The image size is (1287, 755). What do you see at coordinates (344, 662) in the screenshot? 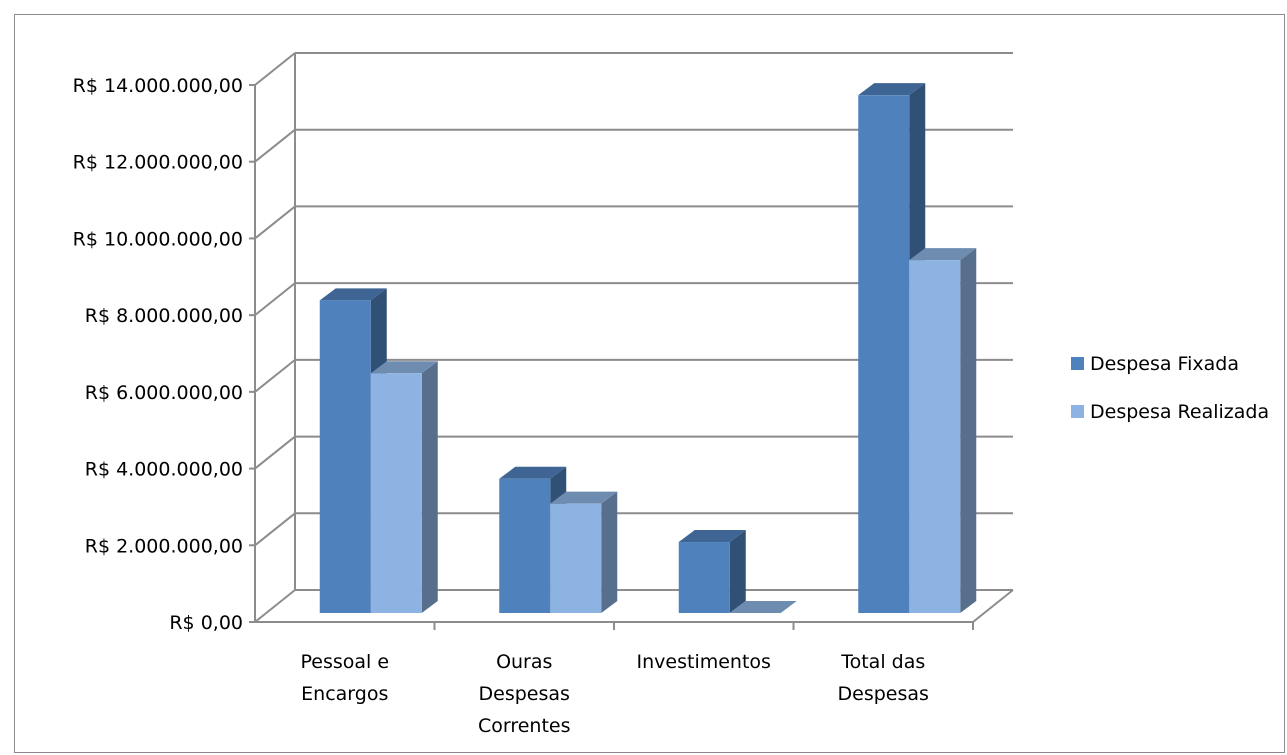
I see `x-category-label: Pessoal e` at bounding box center [344, 662].